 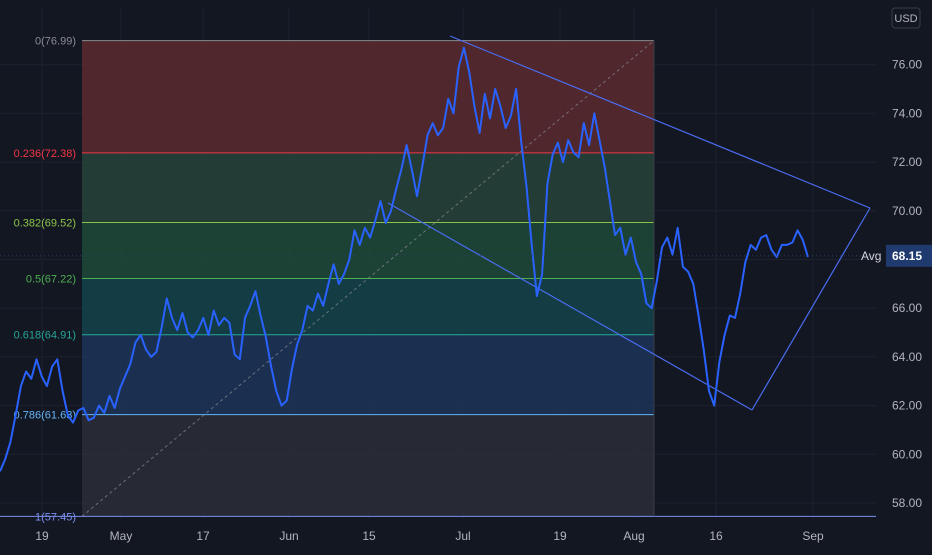 What do you see at coordinates (121, 536) in the screenshot?
I see `x-tick-label: May` at bounding box center [121, 536].